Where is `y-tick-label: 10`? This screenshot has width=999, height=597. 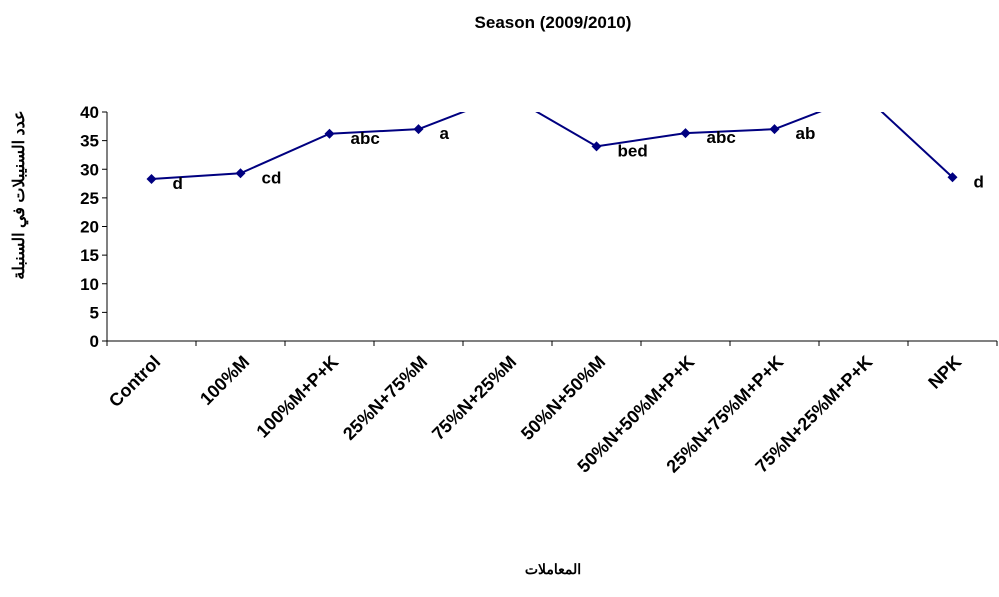 y-tick-label: 10 is located at coordinates (89, 284).